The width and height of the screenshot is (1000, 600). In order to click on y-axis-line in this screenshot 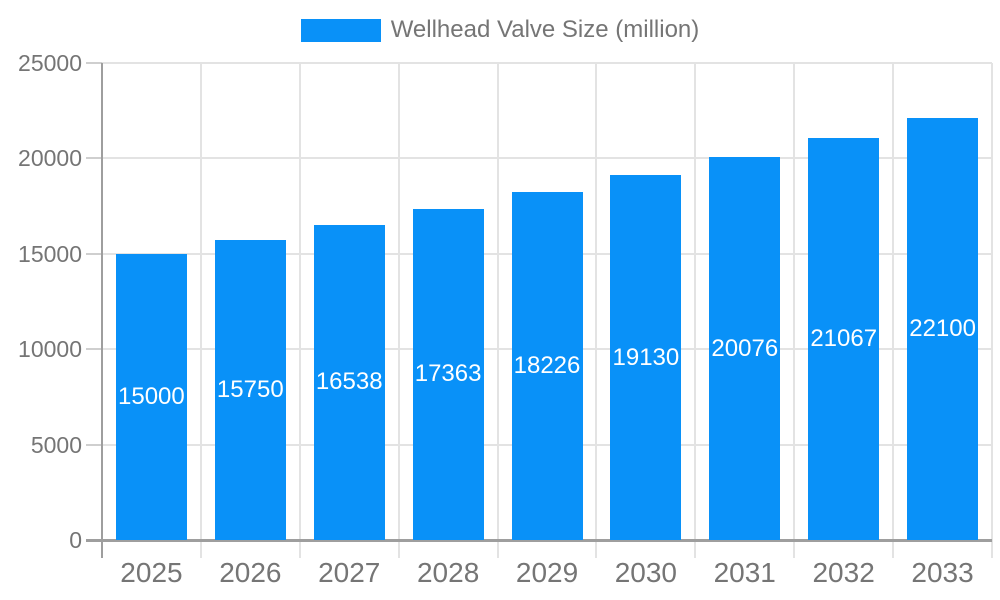, I will do `click(102, 310)`.